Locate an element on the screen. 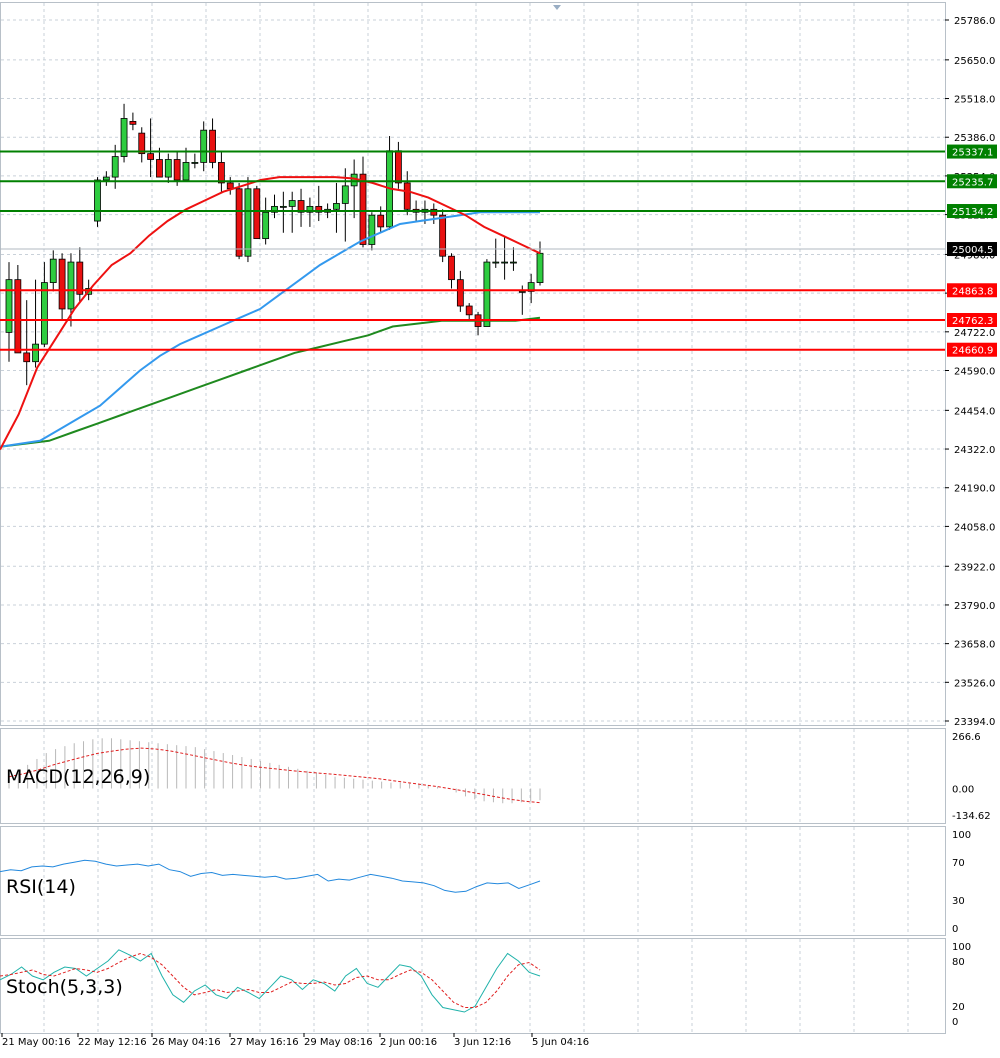 This screenshot has height=1058, width=1000. time-tick-label: 29 May 08:16 is located at coordinates (338, 1042).